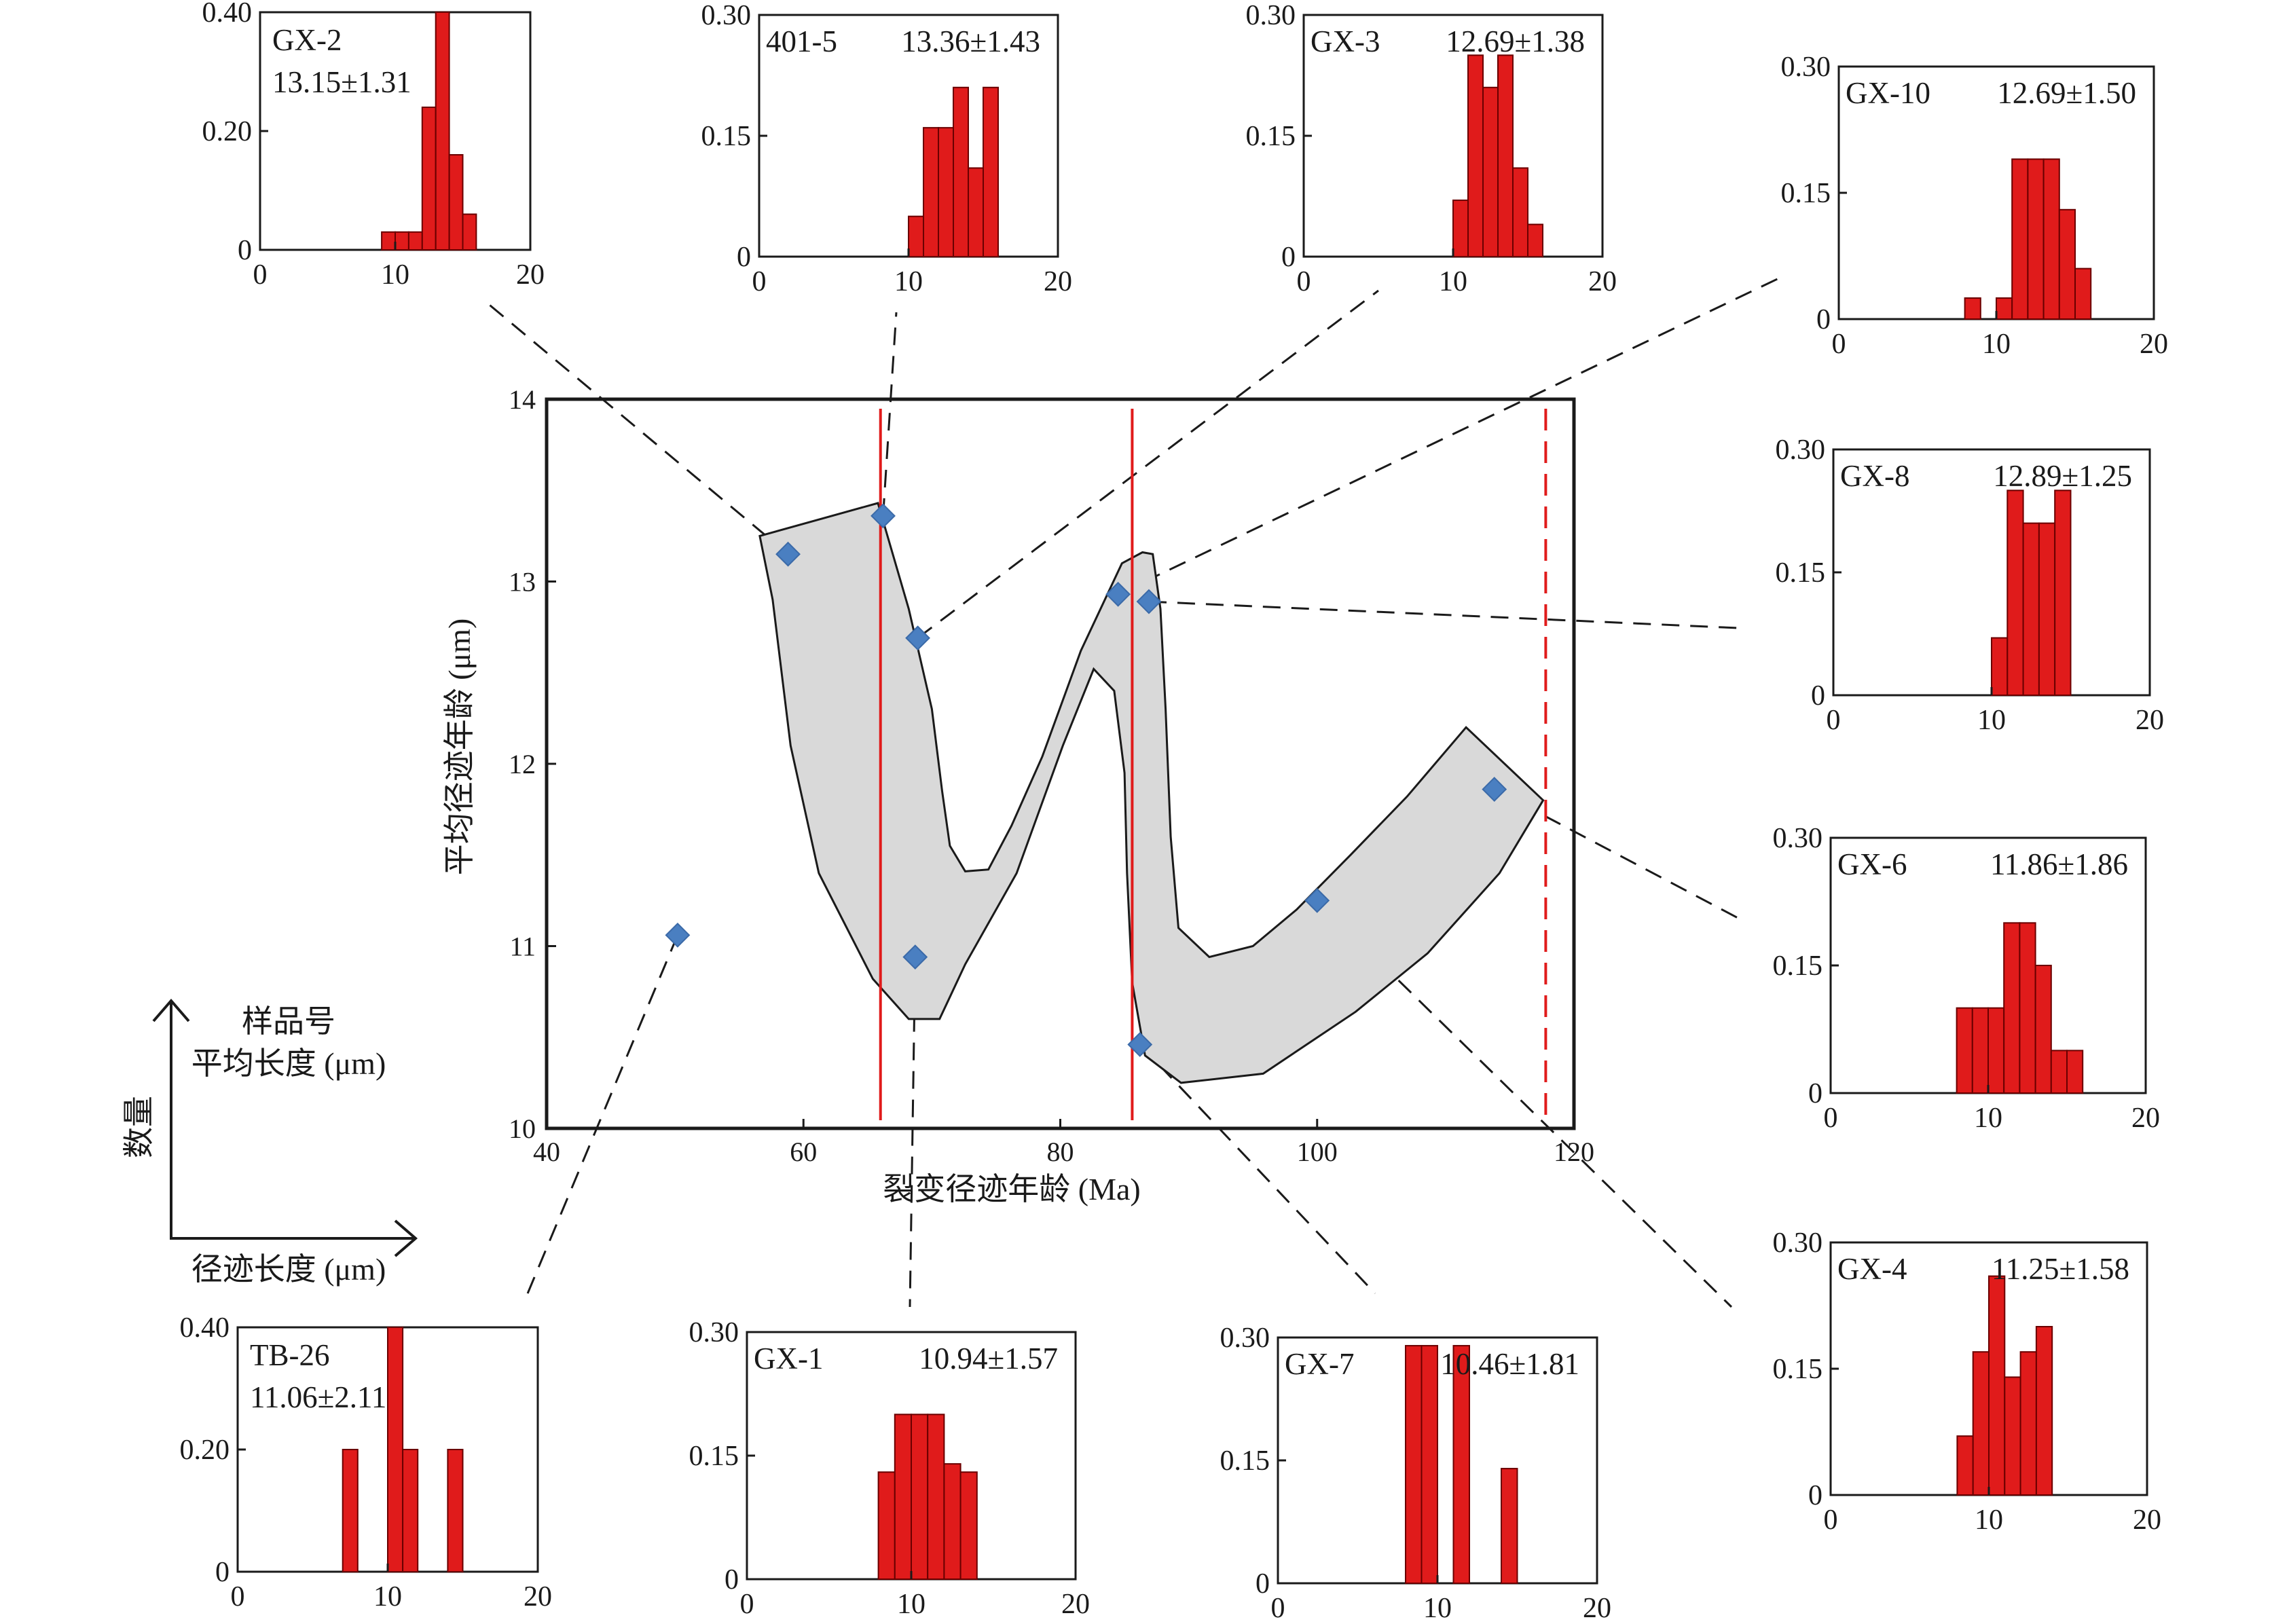 This screenshot has height=1624, width=2272. What do you see at coordinates (139, 1127) in the screenshot?
I see `legend-y-axis-label: 数量` at bounding box center [139, 1127].